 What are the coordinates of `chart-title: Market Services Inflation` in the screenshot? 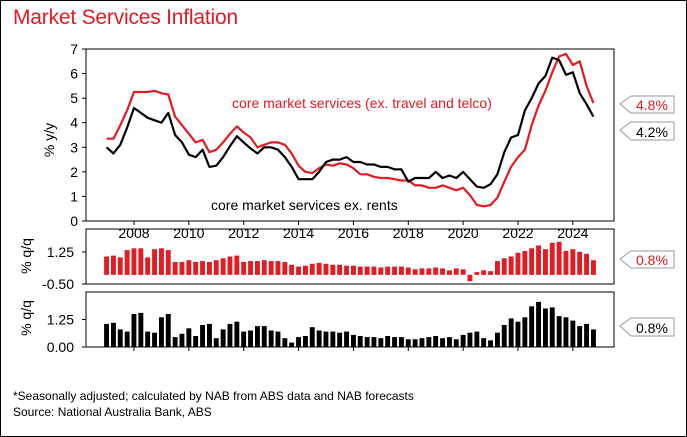 It's located at (125, 17).